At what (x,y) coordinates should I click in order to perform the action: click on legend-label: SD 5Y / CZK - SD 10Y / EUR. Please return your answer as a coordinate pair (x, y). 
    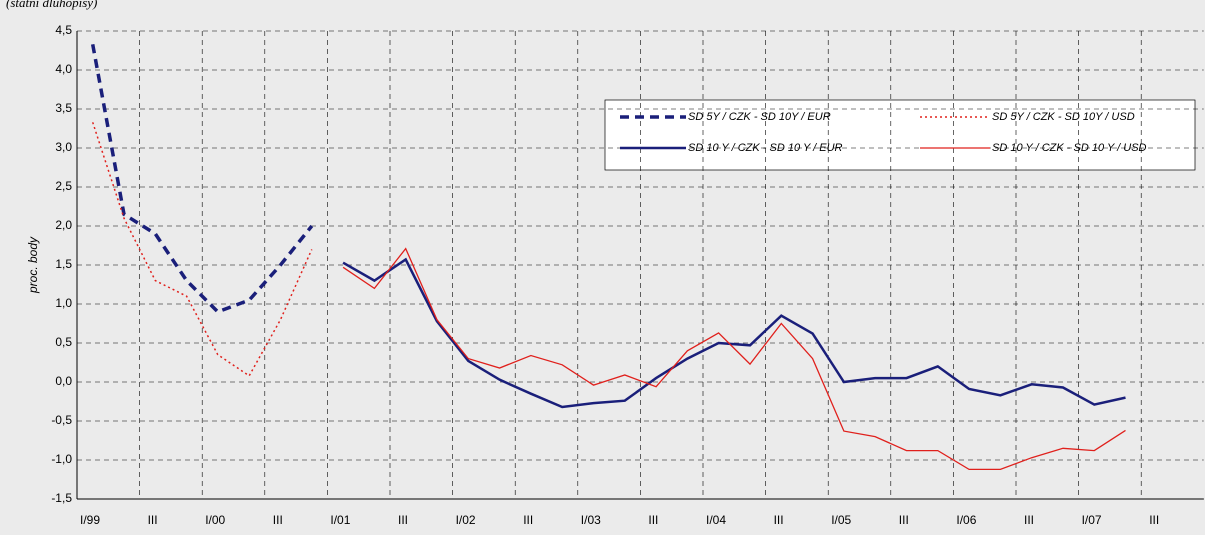
    Looking at the image, I should click on (759, 117).